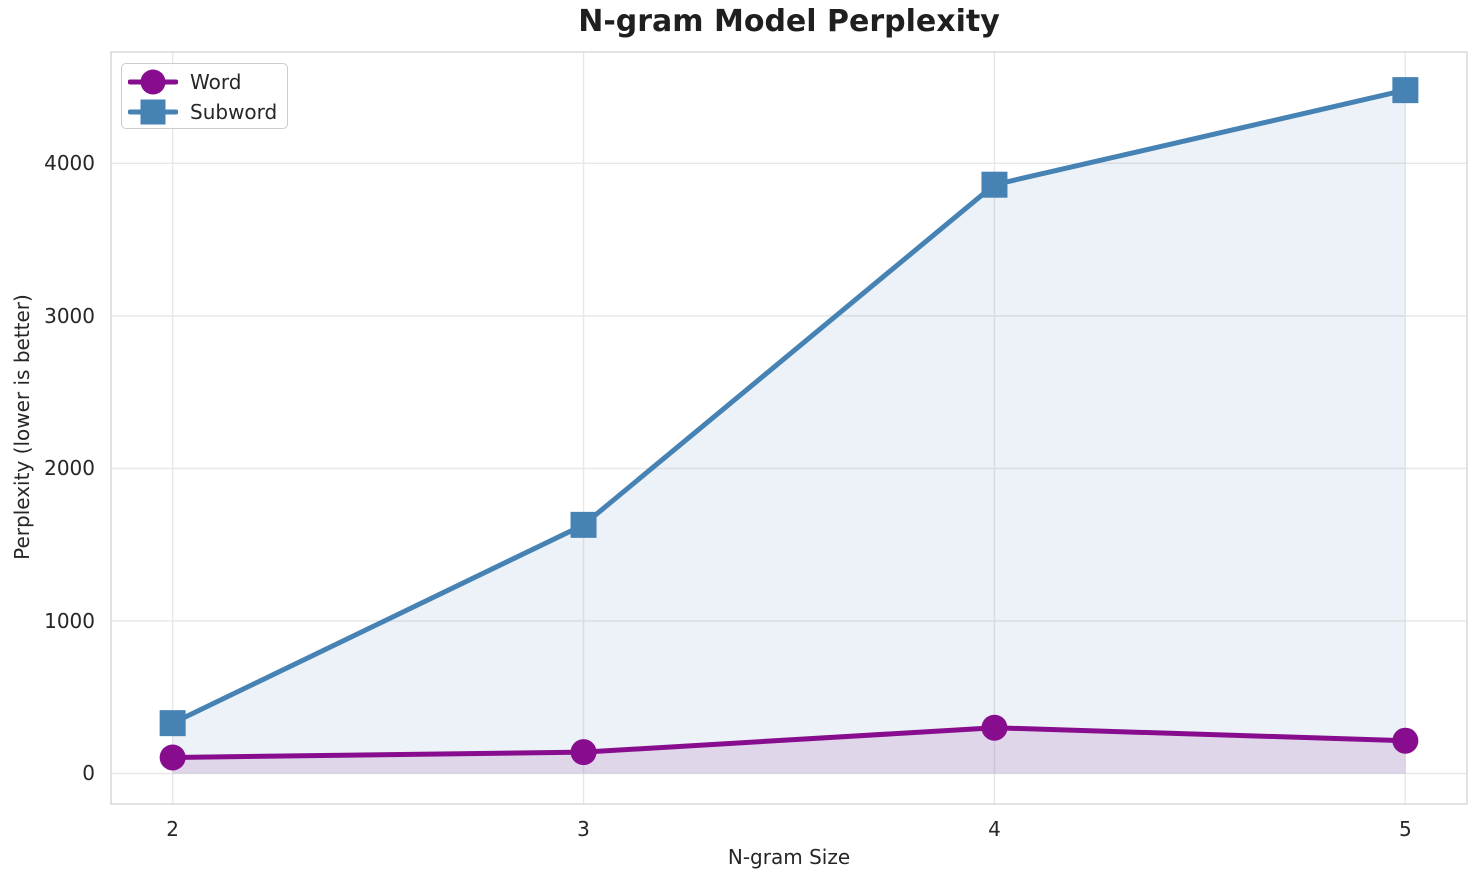  What do you see at coordinates (172, 829) in the screenshot?
I see `x-tick-label: 2` at bounding box center [172, 829].